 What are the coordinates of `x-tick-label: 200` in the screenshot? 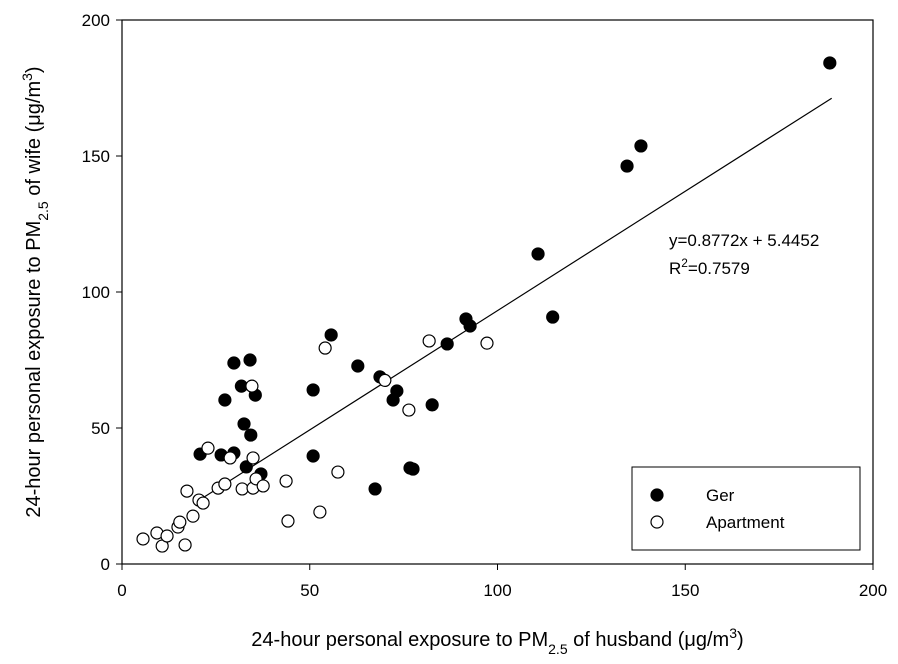 It's located at (873, 590).